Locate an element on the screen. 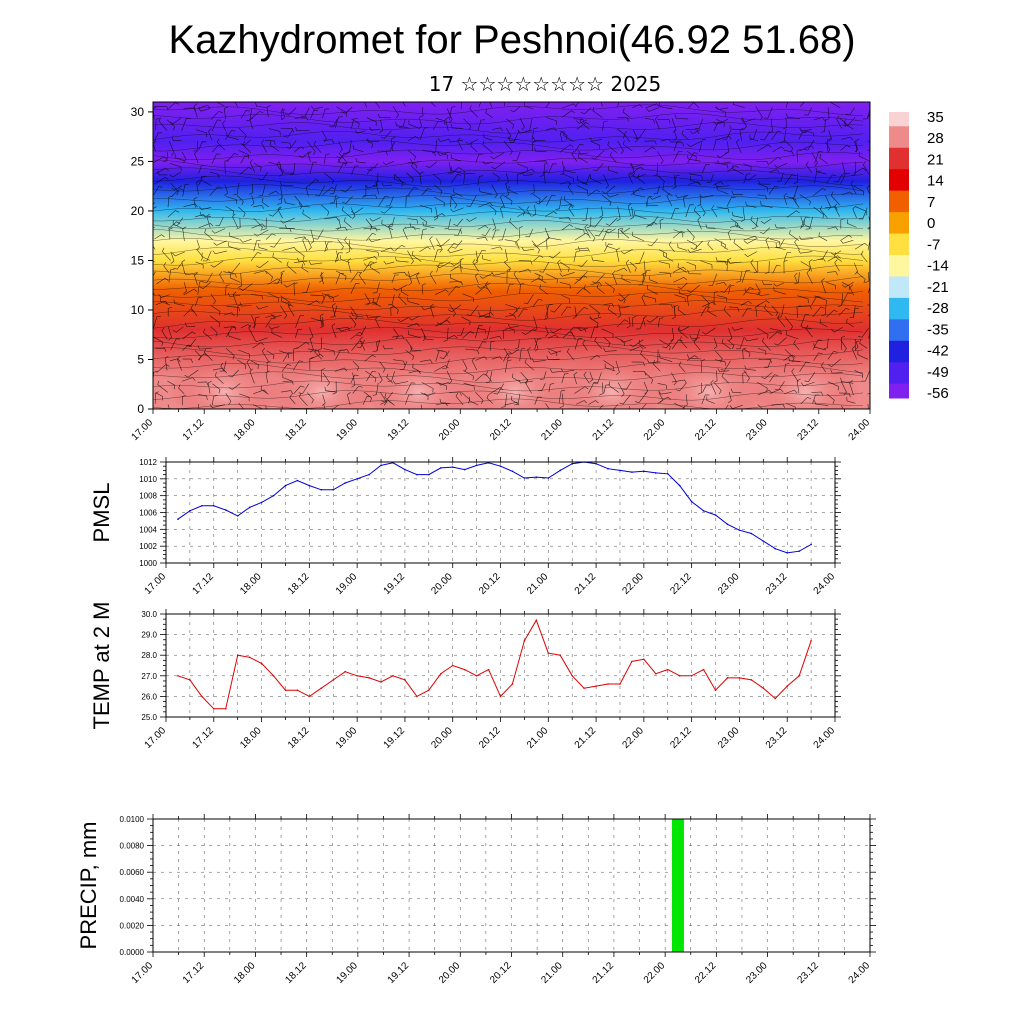 The image size is (1024, 1024). time-tick-label: 21.12 is located at coordinates (586, 584).